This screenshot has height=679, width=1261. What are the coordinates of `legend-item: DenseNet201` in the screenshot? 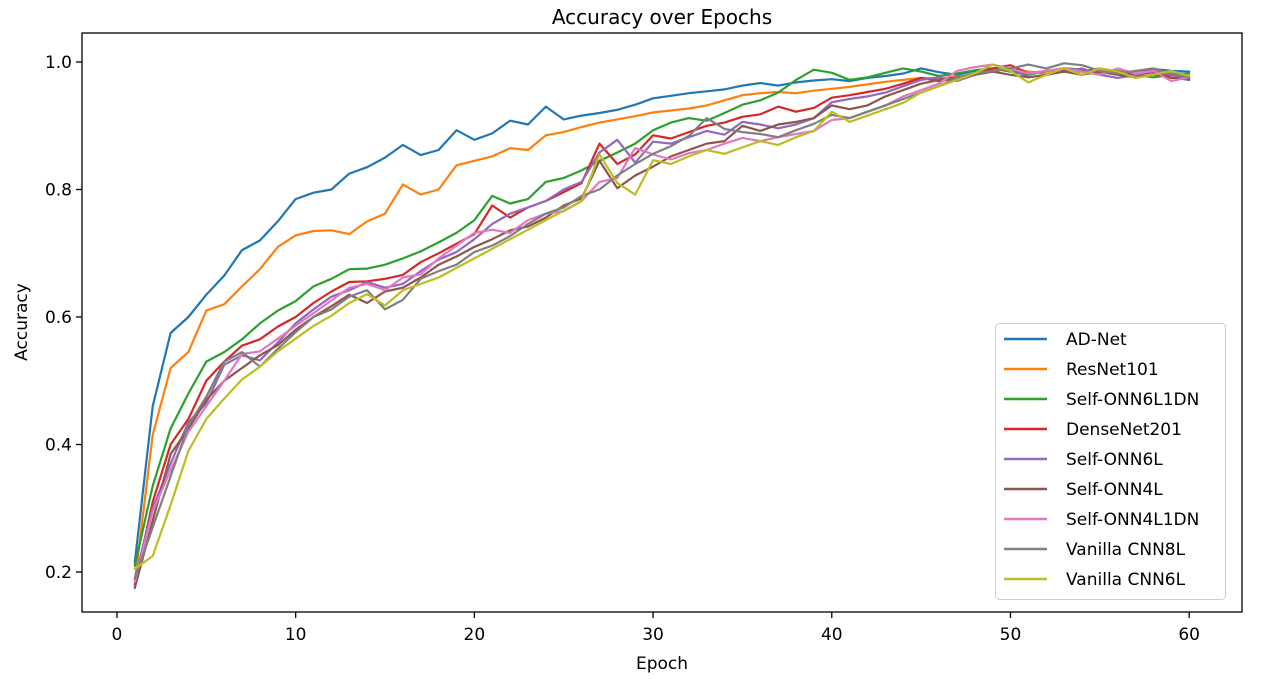 It's located at (1093, 430).